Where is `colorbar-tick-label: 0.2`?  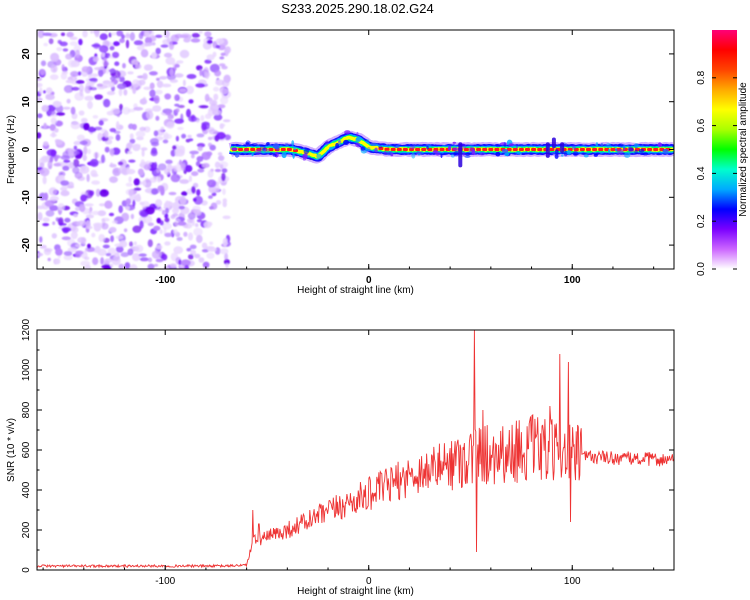
colorbar-tick-label: 0.2 is located at coordinates (701, 221).